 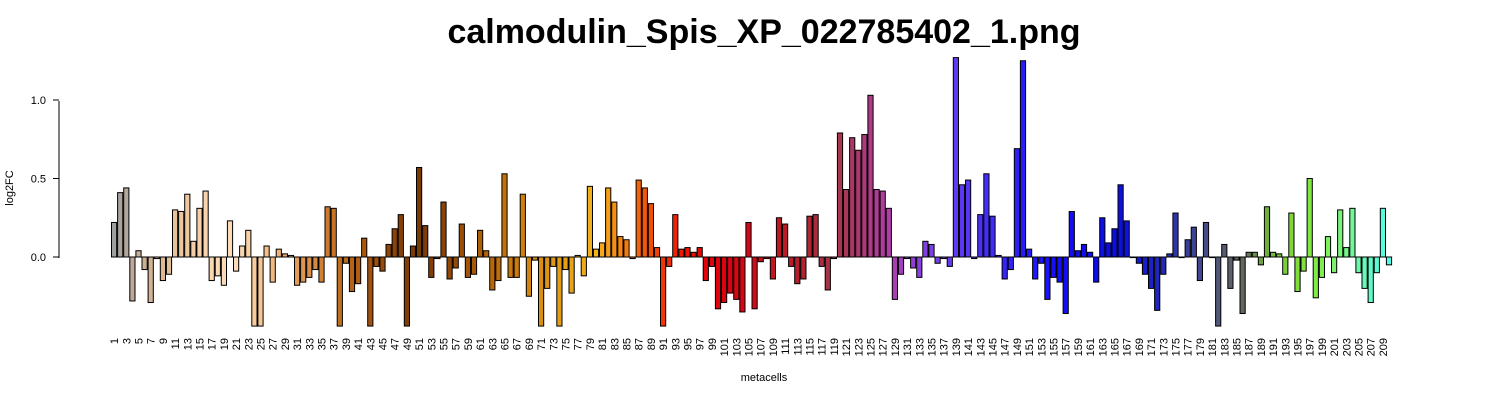 What do you see at coordinates (994, 347) in the screenshot?
I see `x-tick-label: 145` at bounding box center [994, 347].